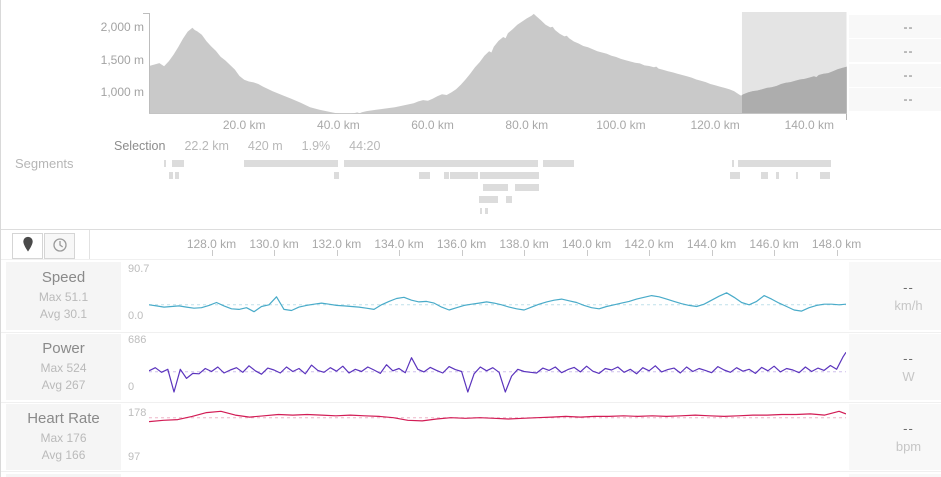 The height and width of the screenshot is (477, 941). What do you see at coordinates (895, 475) in the screenshot?
I see `next-readout-partial` at bounding box center [895, 475].